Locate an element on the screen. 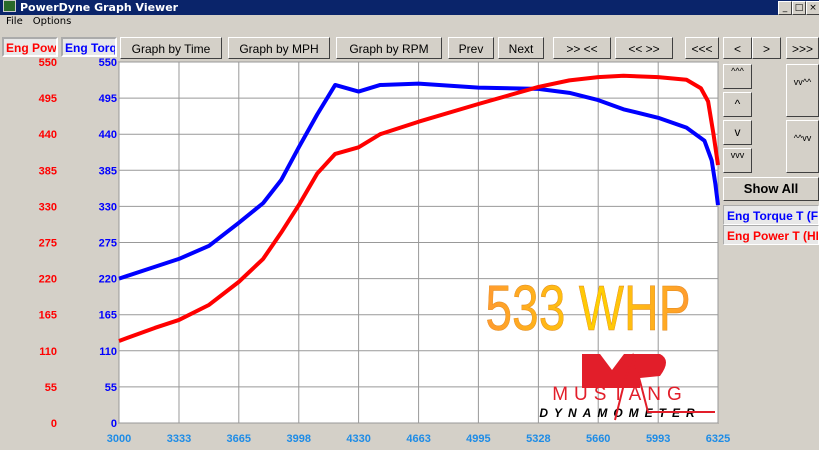  power-tick-label: 220 is located at coordinates (48, 280).